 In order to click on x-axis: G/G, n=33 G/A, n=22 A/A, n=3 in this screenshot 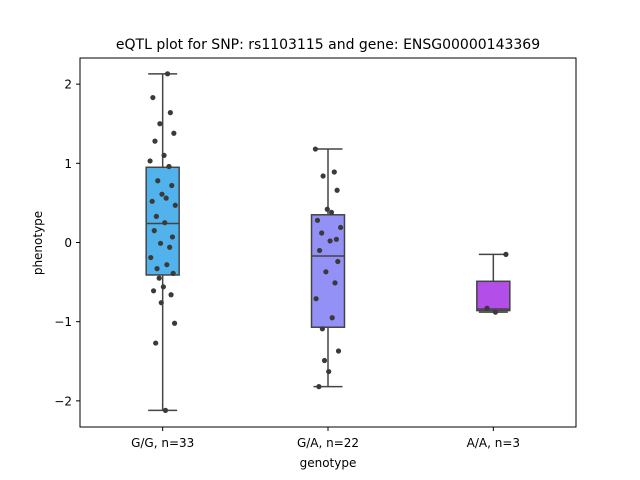, I will do `click(325, 438)`.